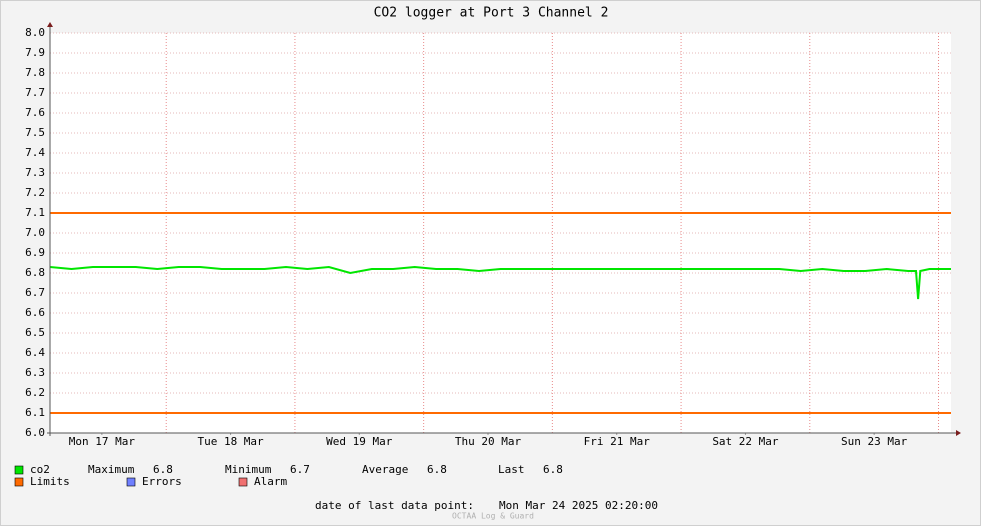 The height and width of the screenshot is (526, 981). I want to click on chart-title: CO2 logger at Port 3 Channel 2, so click(491, 13).